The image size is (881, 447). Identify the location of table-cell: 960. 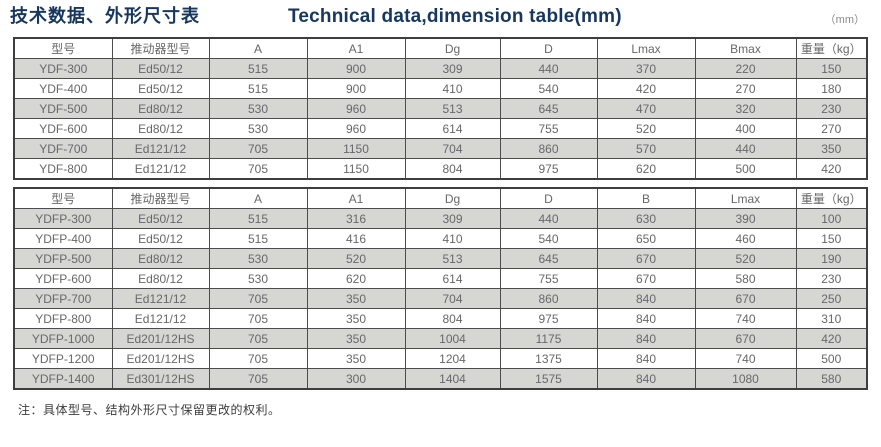
(356, 128).